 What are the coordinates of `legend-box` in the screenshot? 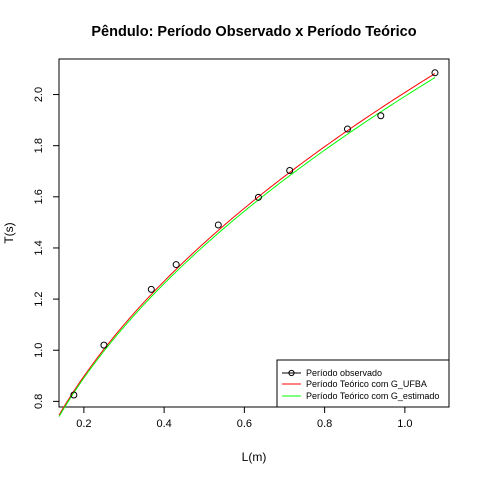 It's located at (363, 383).